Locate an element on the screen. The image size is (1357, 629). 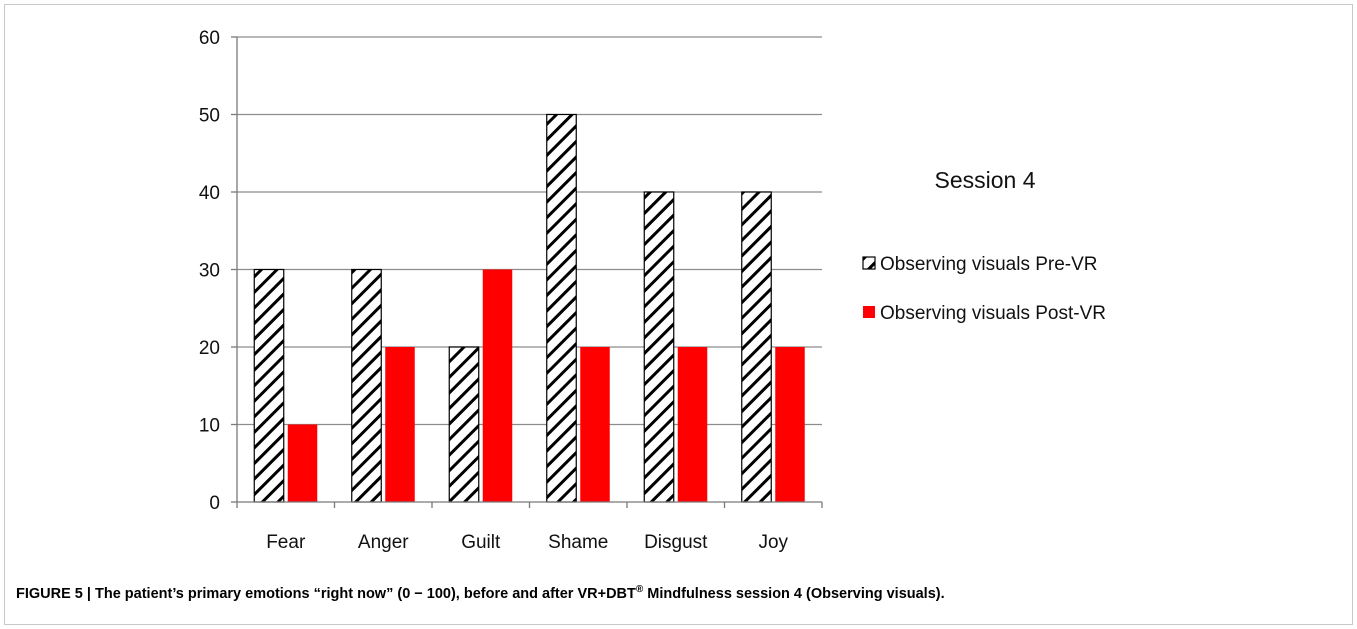
bar-post-vr-disgust is located at coordinates (692, 424).